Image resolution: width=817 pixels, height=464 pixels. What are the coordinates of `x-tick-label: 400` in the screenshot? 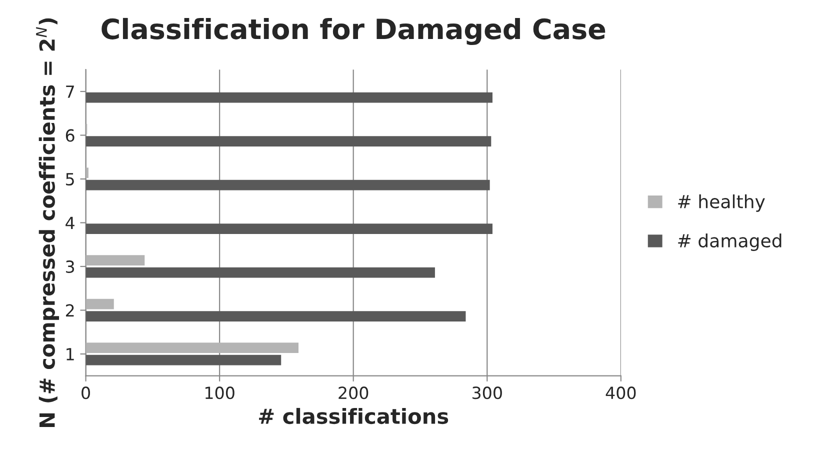 It's located at (621, 393).